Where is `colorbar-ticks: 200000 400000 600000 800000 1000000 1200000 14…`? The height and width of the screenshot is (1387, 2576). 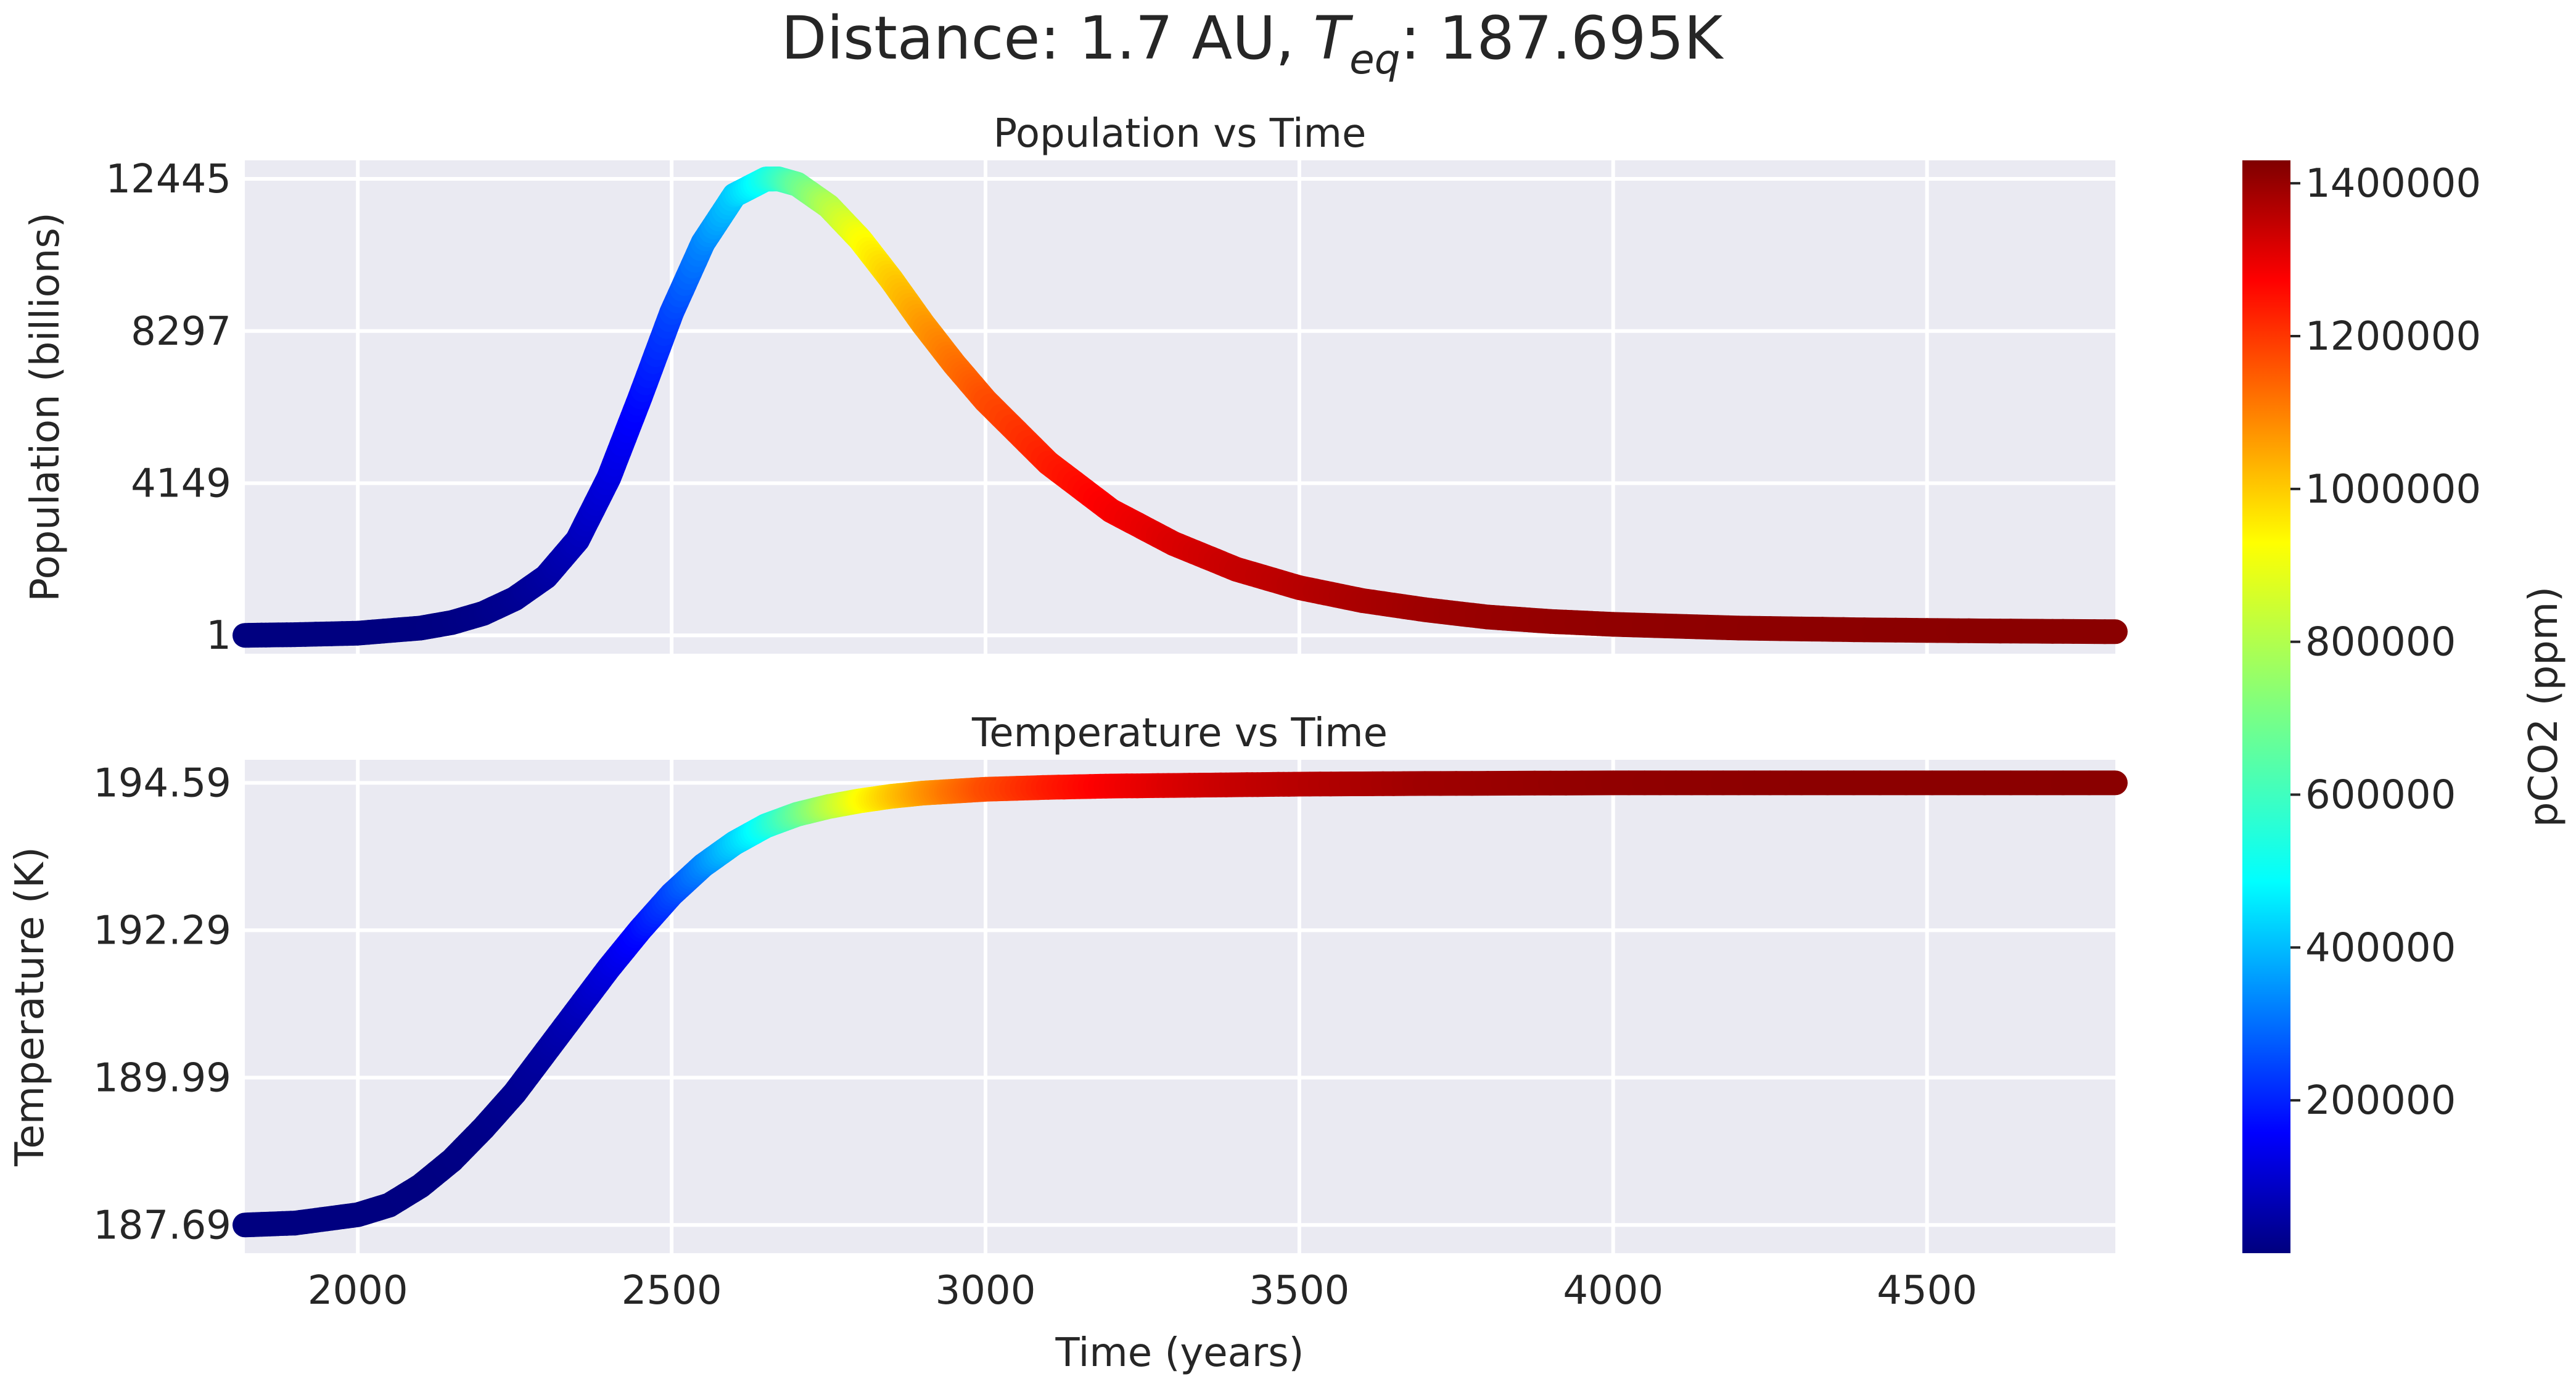 colorbar-ticks: 200000 400000 600000 800000 1000000 1200000 14… is located at coordinates (2385, 643).